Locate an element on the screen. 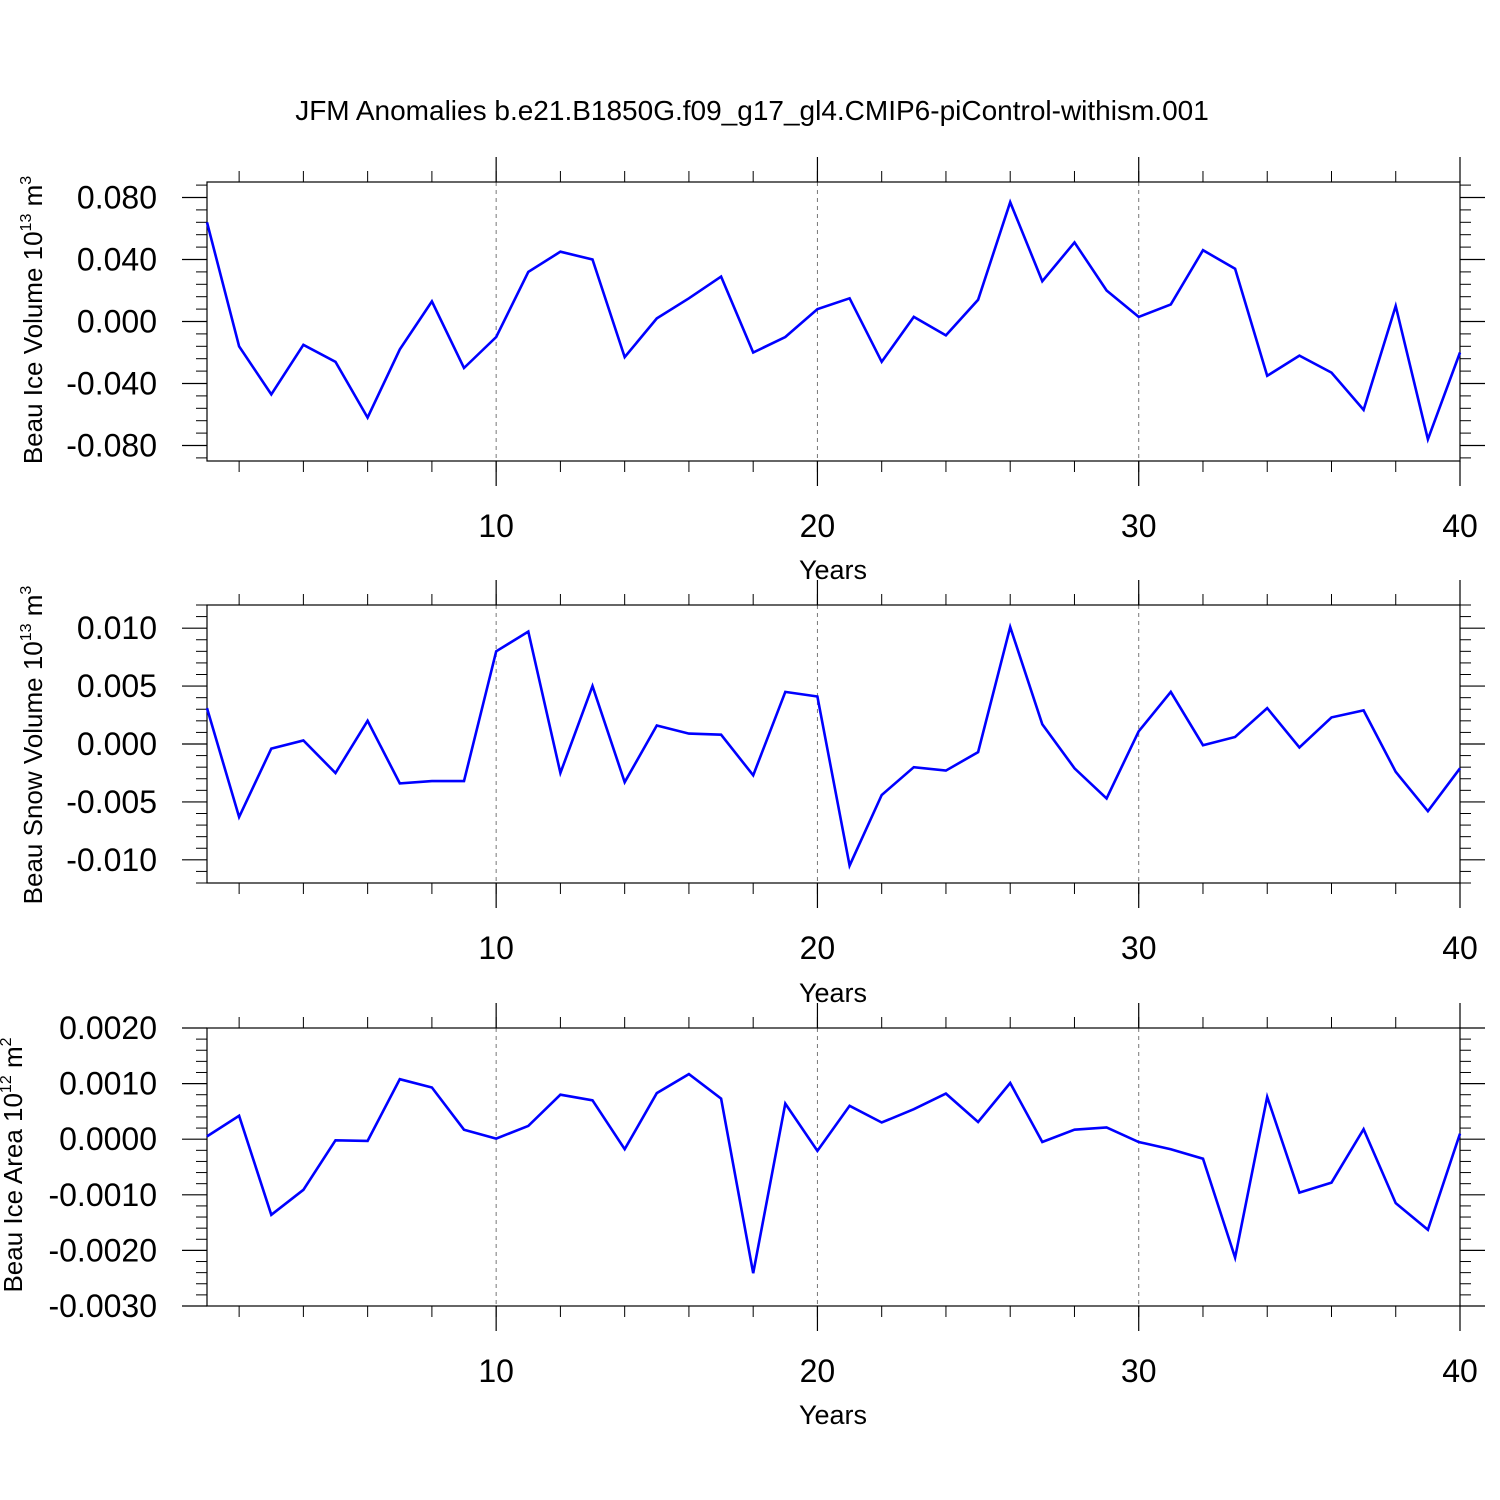 The image size is (1500, 1500). y-tick-label: -0.040 is located at coordinates (111, 384).